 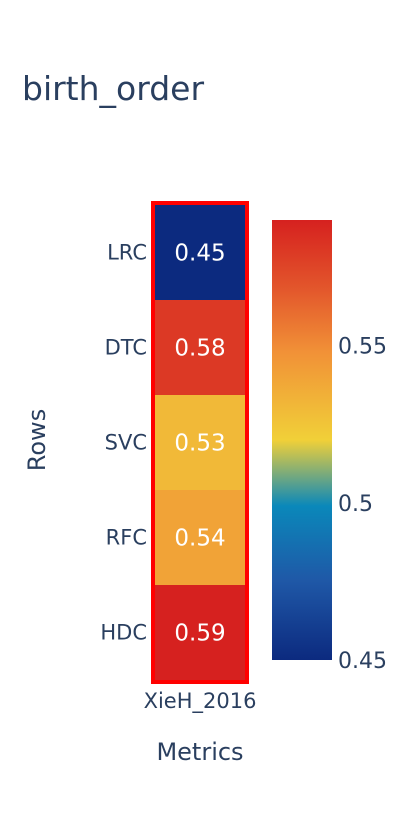 I want to click on y-tick-hdc: HDC, so click(x=123, y=633).